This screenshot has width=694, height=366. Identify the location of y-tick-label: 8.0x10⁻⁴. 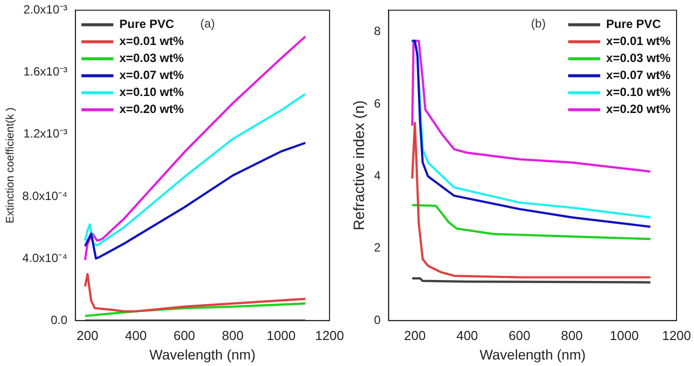
(45, 195).